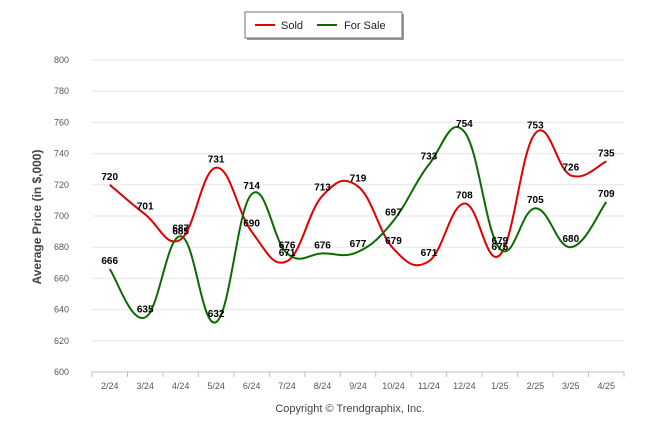  What do you see at coordinates (464, 386) in the screenshot?
I see `x-tick-label: 12/24` at bounding box center [464, 386].